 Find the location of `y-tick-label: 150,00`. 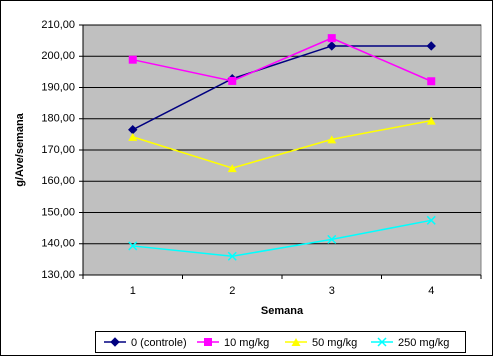

y-tick-label: 150,00 is located at coordinates (58, 212).